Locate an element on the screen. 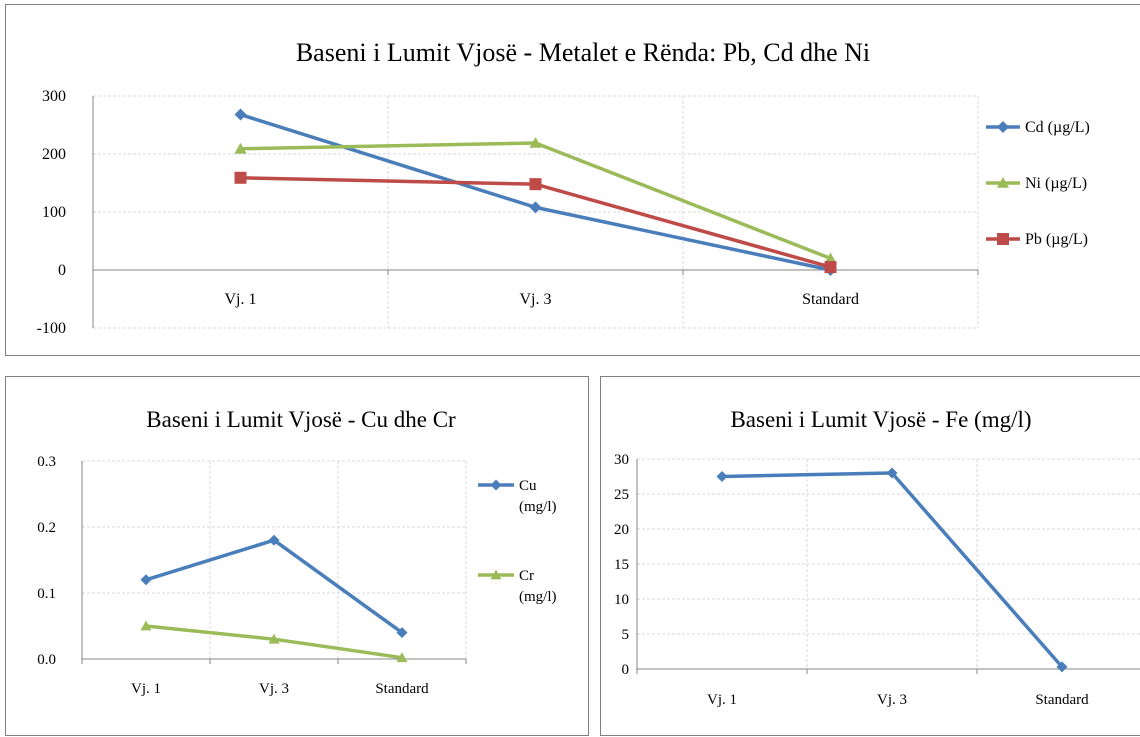 Image resolution: width=1140 pixels, height=737 pixels. legend-marker-cu is located at coordinates (496, 485).